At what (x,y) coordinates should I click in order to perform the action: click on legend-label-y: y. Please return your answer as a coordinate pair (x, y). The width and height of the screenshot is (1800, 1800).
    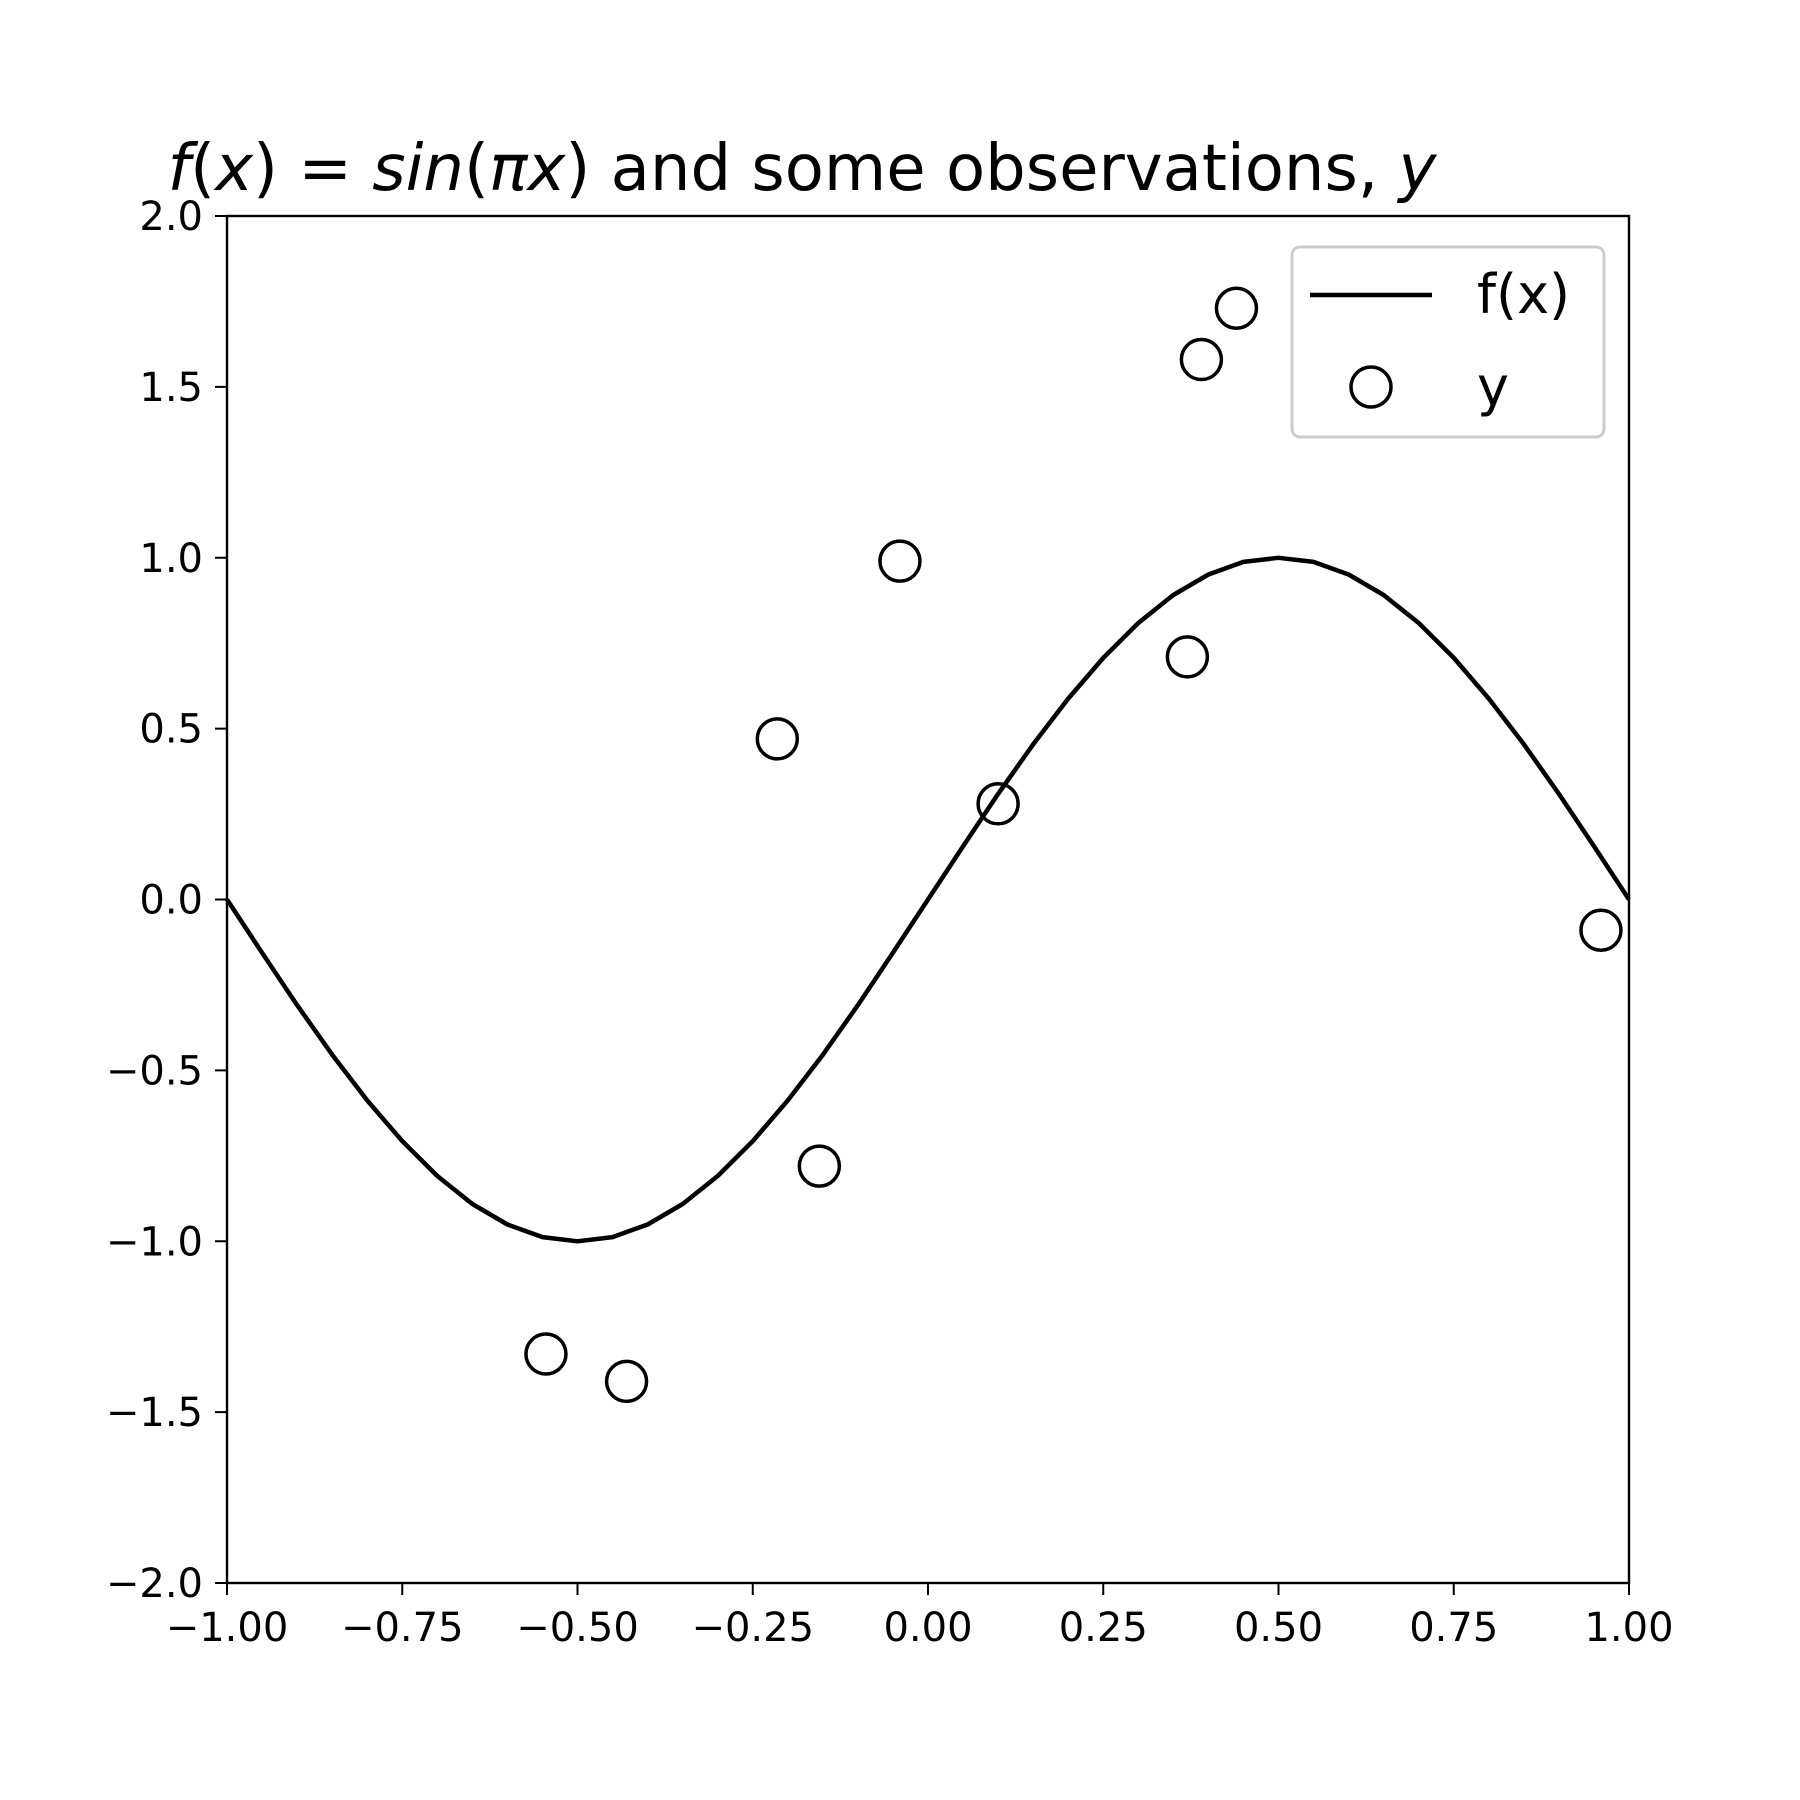
    Looking at the image, I should click on (1493, 386).